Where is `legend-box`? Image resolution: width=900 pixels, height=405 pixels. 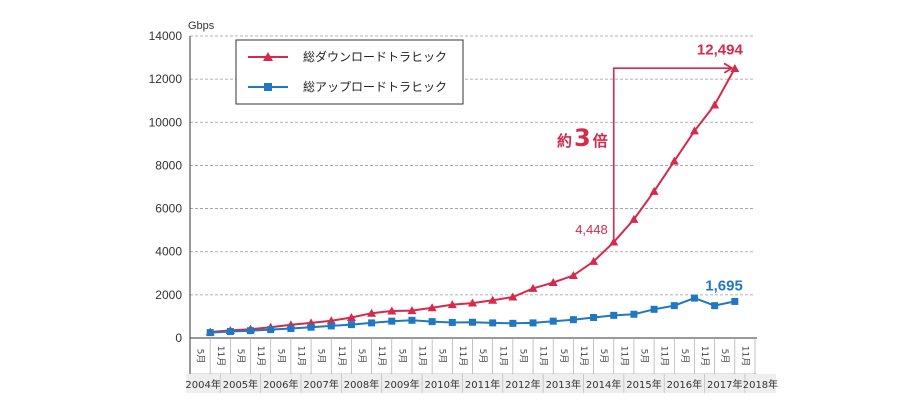 legend-box is located at coordinates (349, 72).